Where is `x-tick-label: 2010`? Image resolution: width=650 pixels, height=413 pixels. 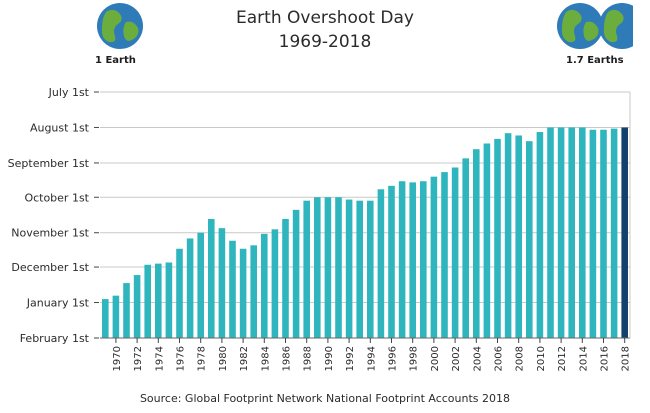
x-tick-label: 2010 is located at coordinates (541, 358).